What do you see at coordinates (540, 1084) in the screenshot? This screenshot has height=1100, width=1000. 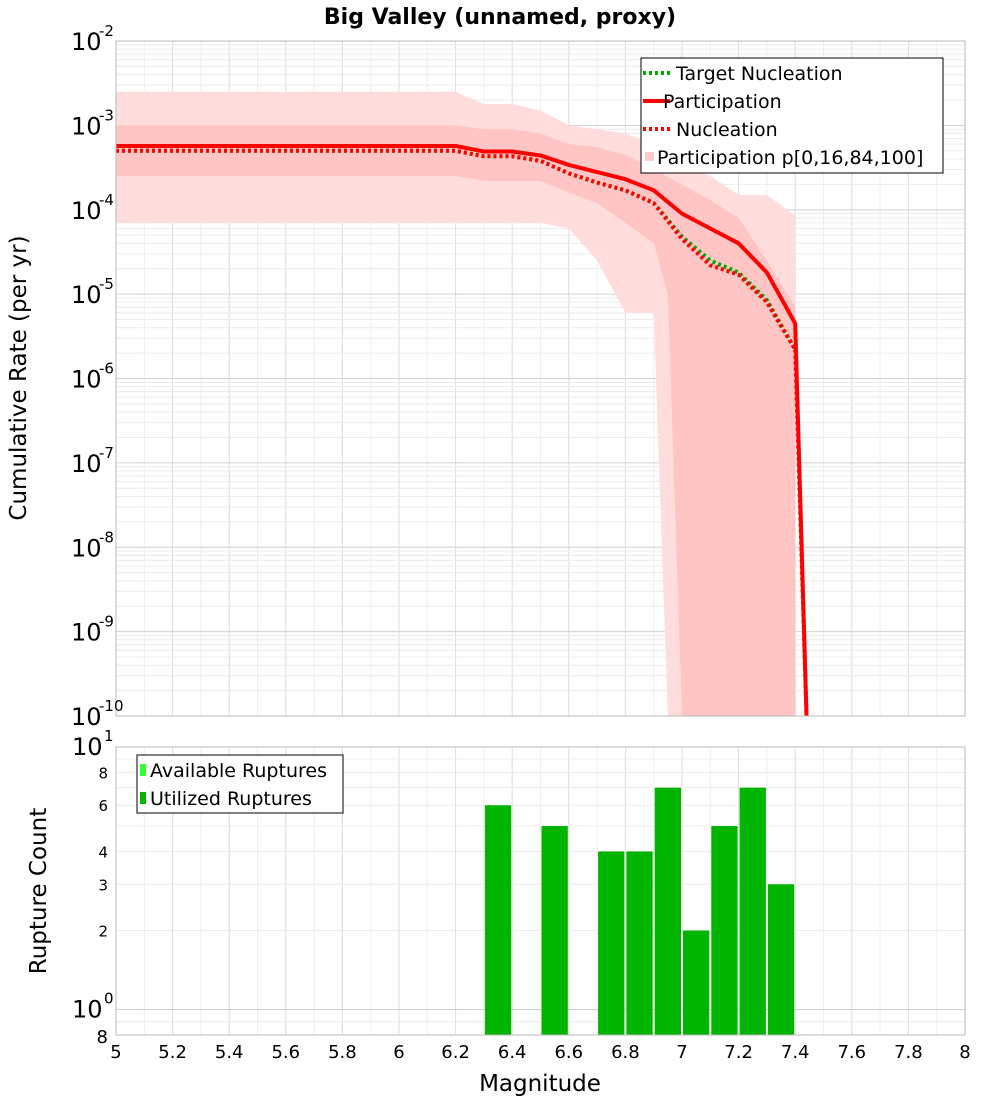 I see `x-axis-label: Magnitude` at bounding box center [540, 1084].